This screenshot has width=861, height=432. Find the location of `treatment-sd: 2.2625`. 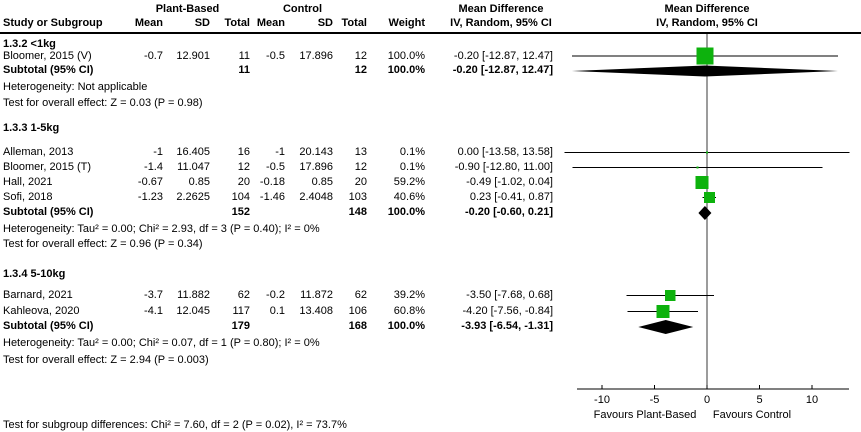

treatment-sd: 2.2625 is located at coordinates (193, 197).